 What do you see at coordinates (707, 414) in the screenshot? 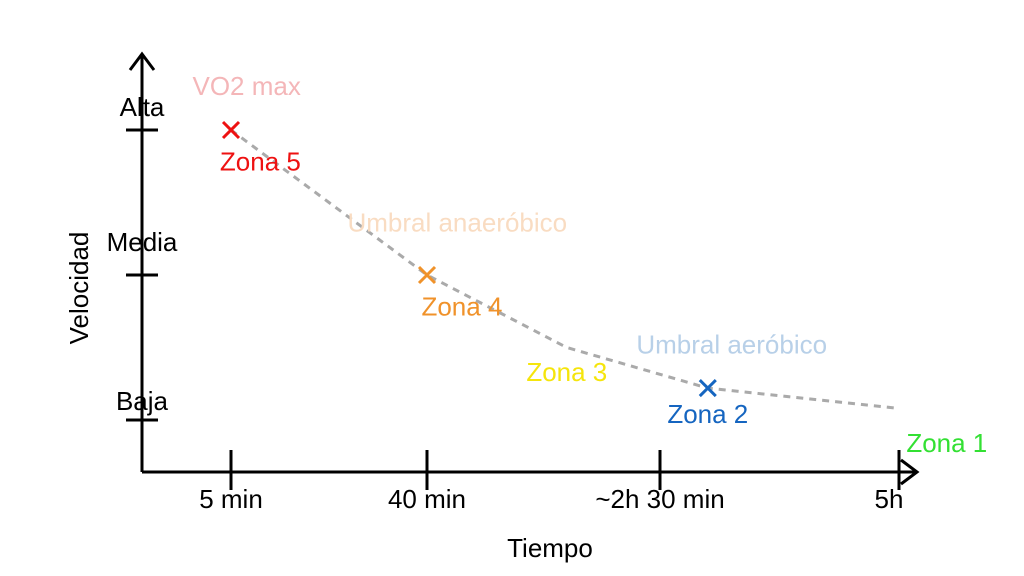
I see `zone-label: Zona 2` at bounding box center [707, 414].